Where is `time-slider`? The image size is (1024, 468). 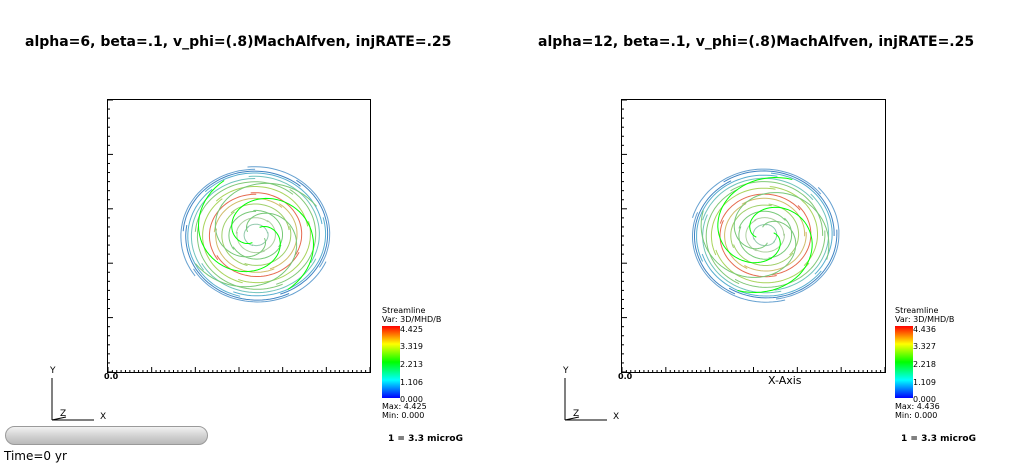
time-slider is located at coordinates (106, 435).